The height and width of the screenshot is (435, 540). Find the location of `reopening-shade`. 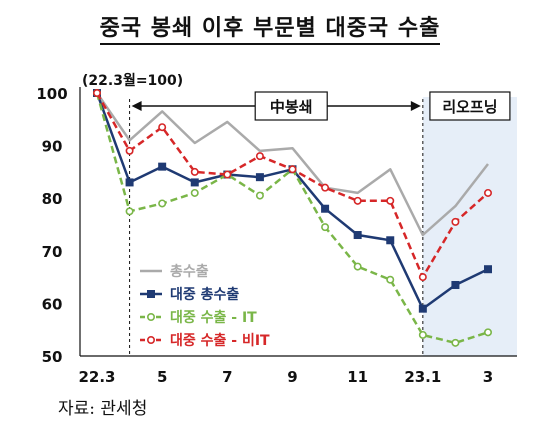

reopening-shade is located at coordinates (469, 226).